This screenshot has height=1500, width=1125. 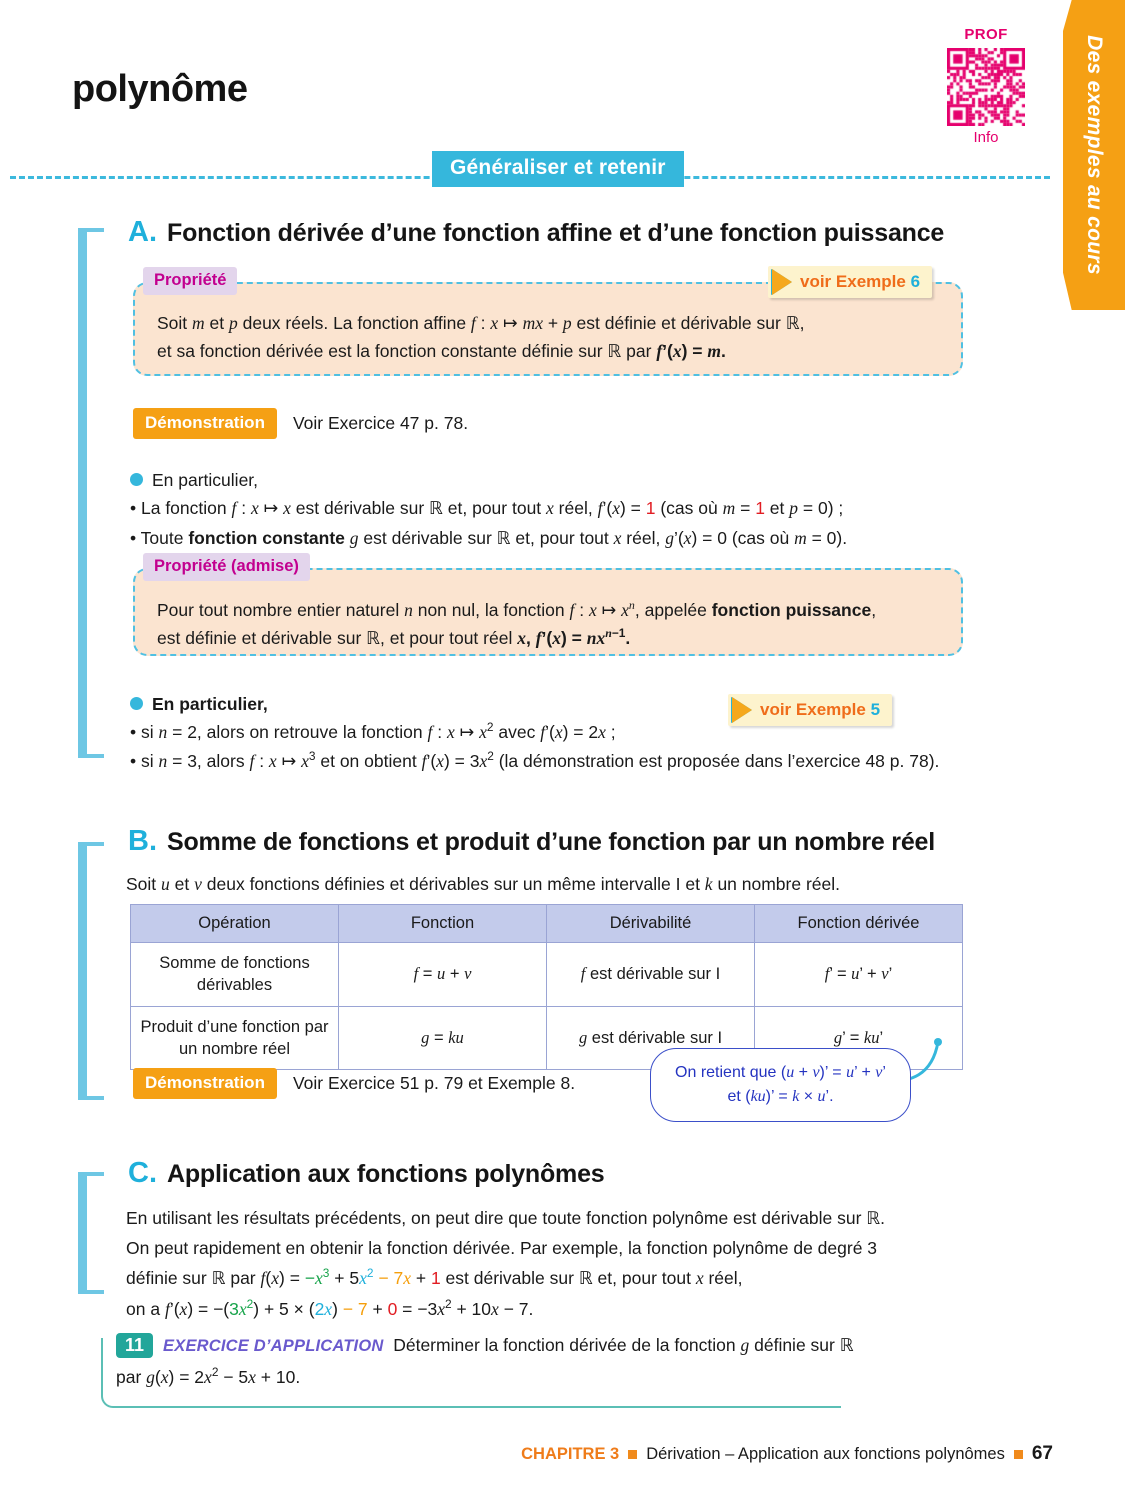 I want to click on cell-fonction-1: g = ku, so click(x=442, y=1038).